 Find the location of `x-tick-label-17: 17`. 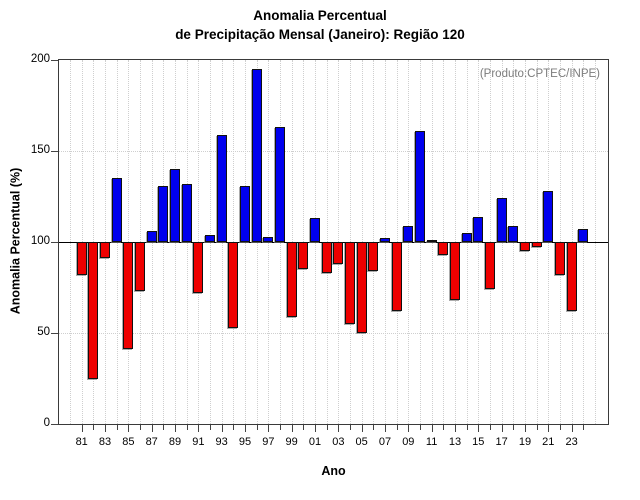

x-tick-label-17: 17 is located at coordinates (501, 442).